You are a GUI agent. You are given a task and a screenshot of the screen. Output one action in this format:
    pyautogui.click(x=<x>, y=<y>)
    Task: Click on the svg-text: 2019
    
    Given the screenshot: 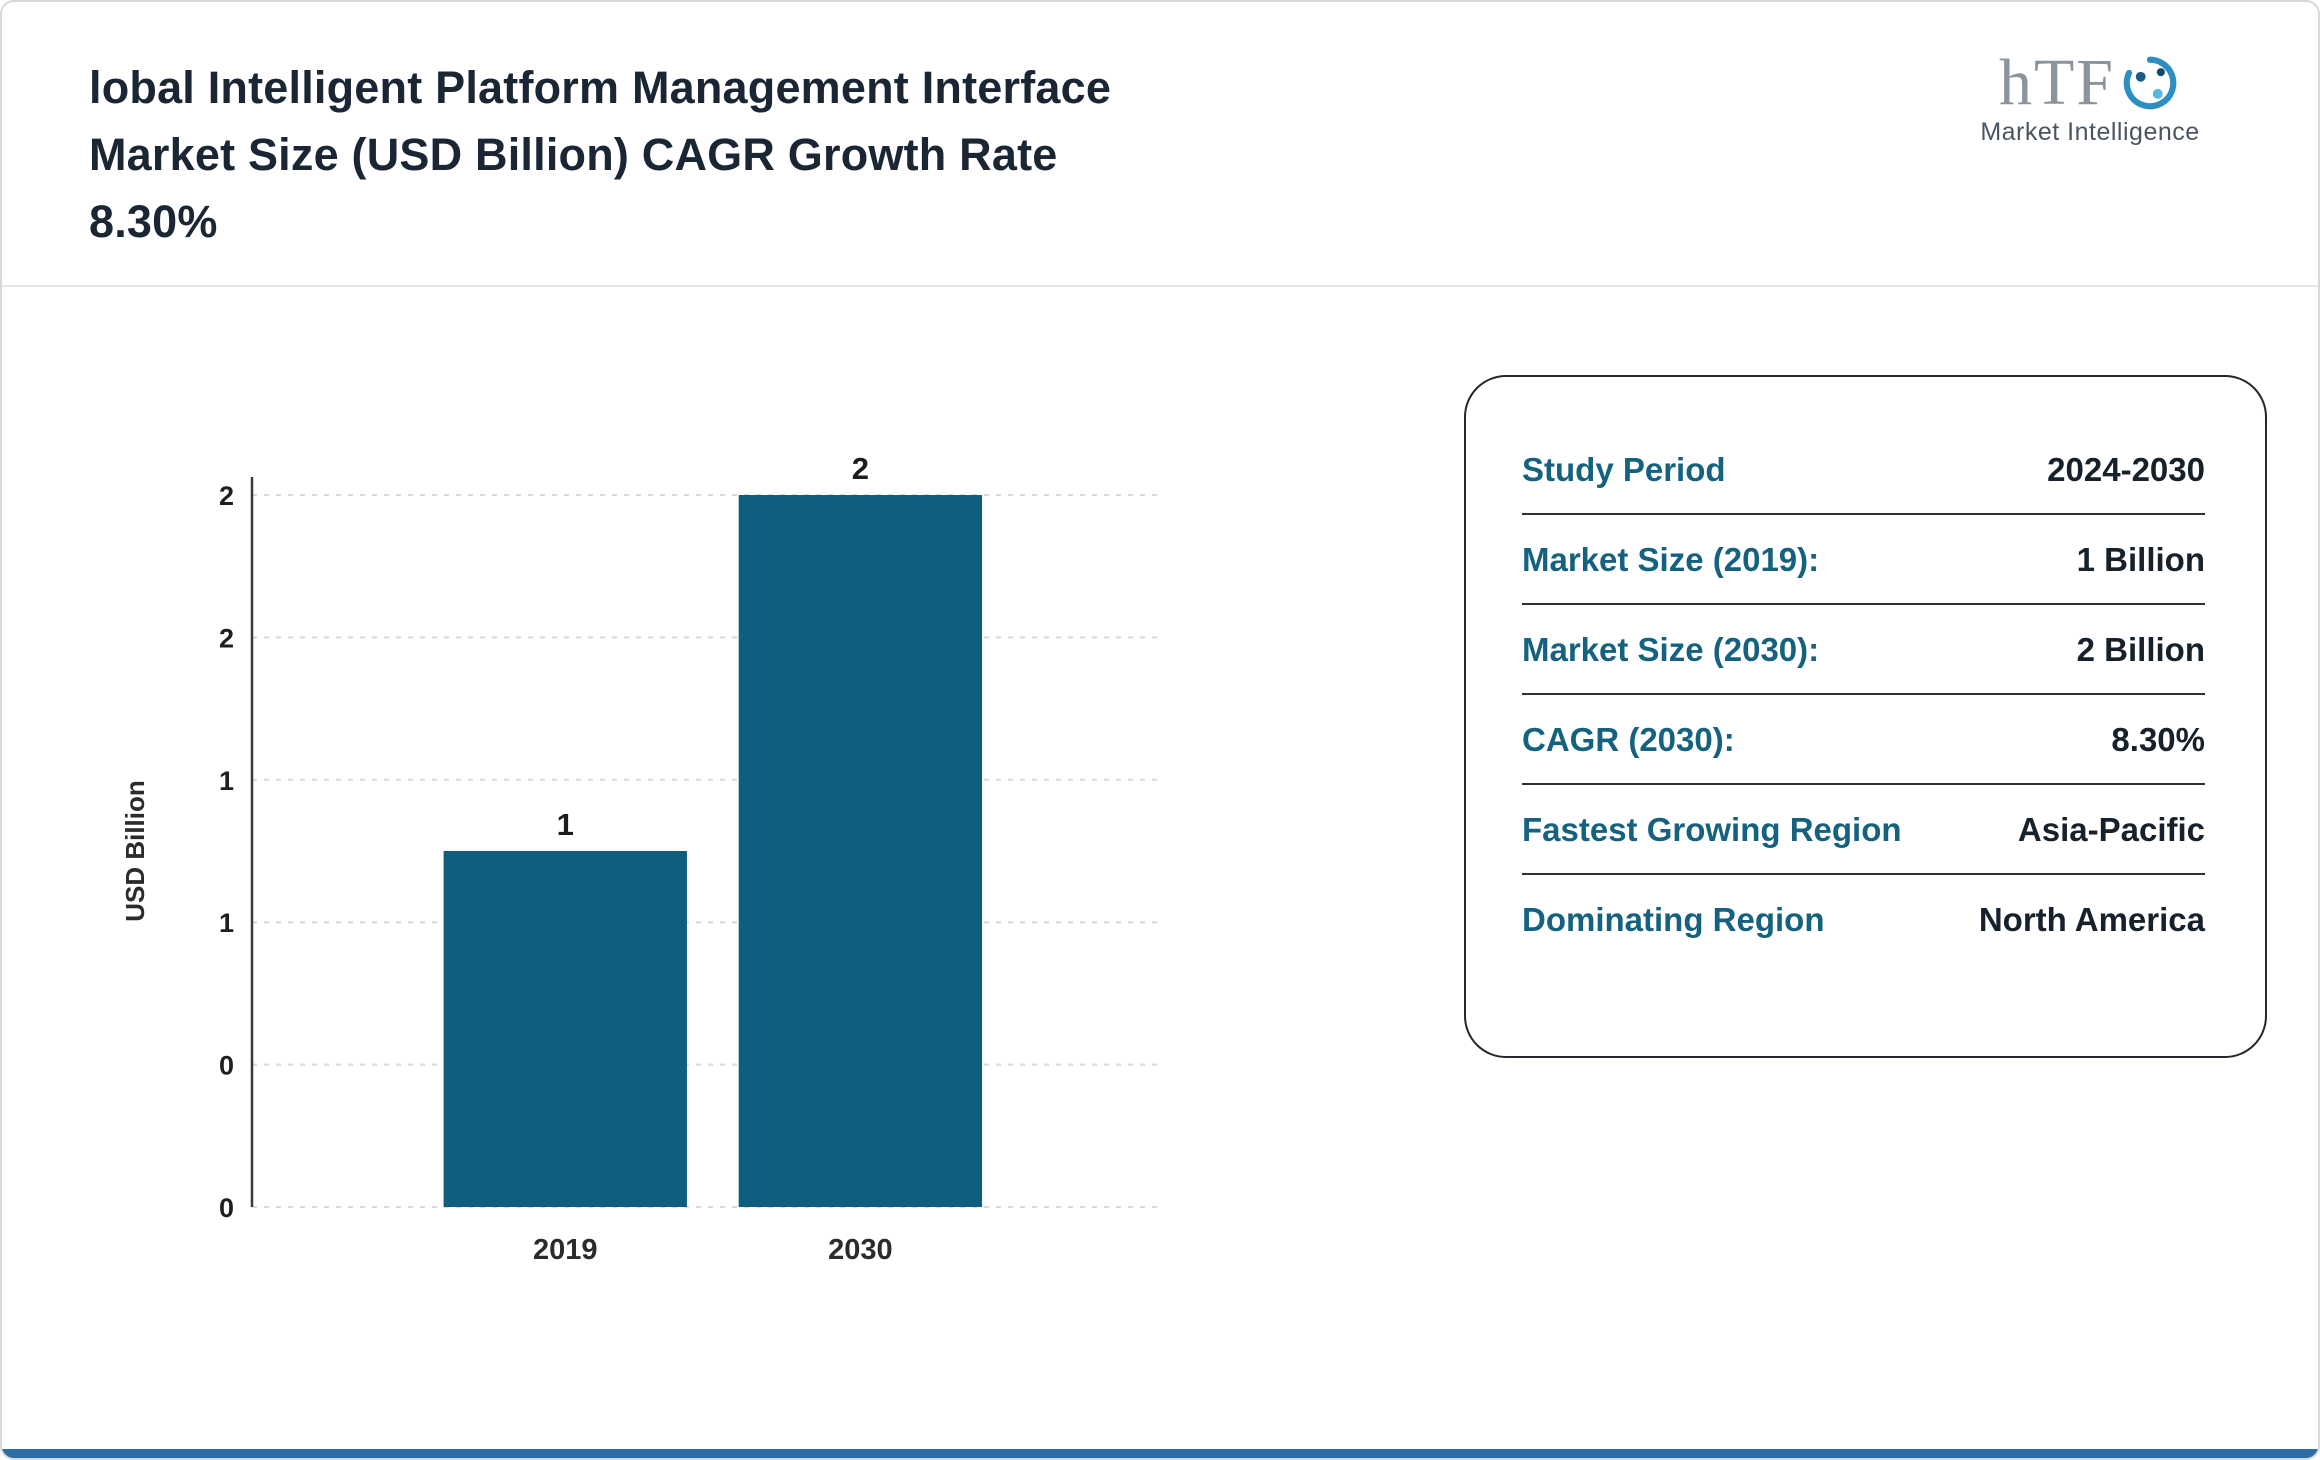 What is the action you would take?
    pyautogui.click(x=565, y=1250)
    